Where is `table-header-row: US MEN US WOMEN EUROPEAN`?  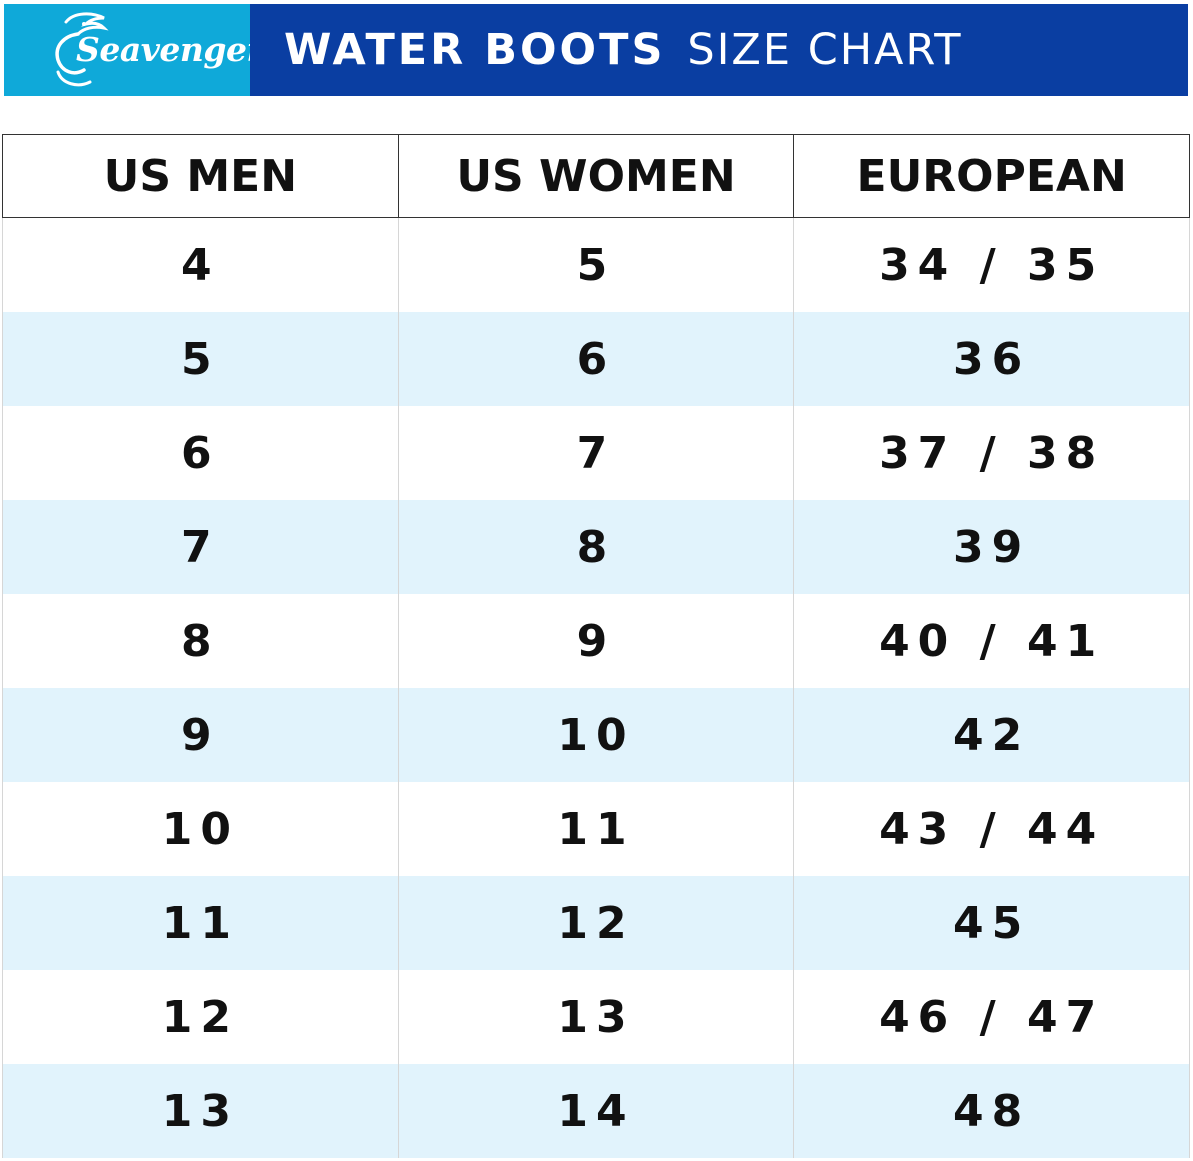
table-header-row: US MEN US WOMEN EUROPEAN is located at coordinates (596, 176).